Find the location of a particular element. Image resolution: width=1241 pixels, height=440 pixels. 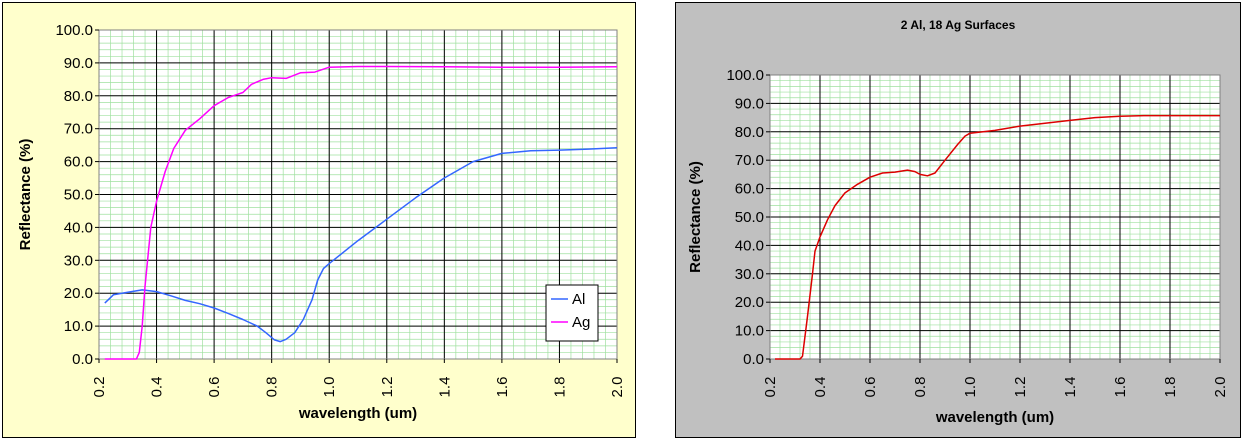

legend: Al Ag is located at coordinates (572, 313).